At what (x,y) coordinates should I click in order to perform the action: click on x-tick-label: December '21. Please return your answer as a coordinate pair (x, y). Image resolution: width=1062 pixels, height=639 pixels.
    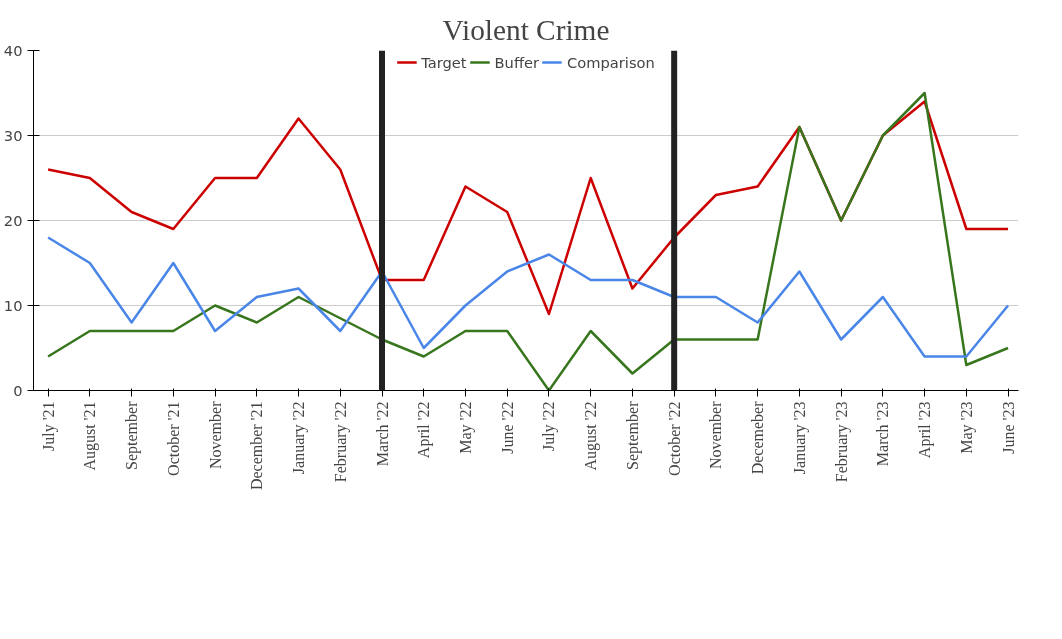
    Looking at the image, I should click on (257, 446).